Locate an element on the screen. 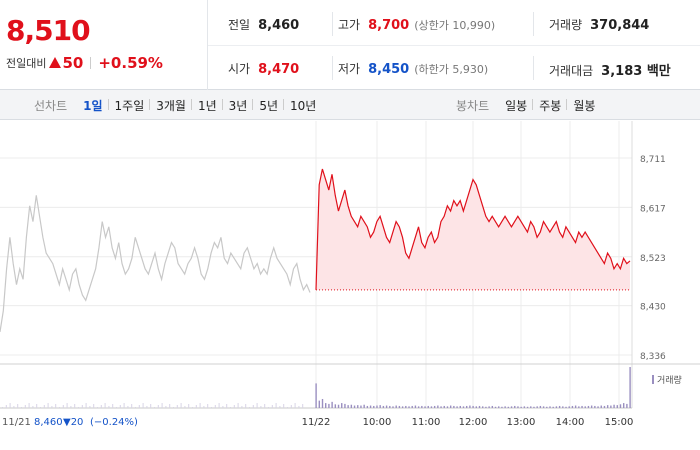  high-value: 8,700 is located at coordinates (389, 25).